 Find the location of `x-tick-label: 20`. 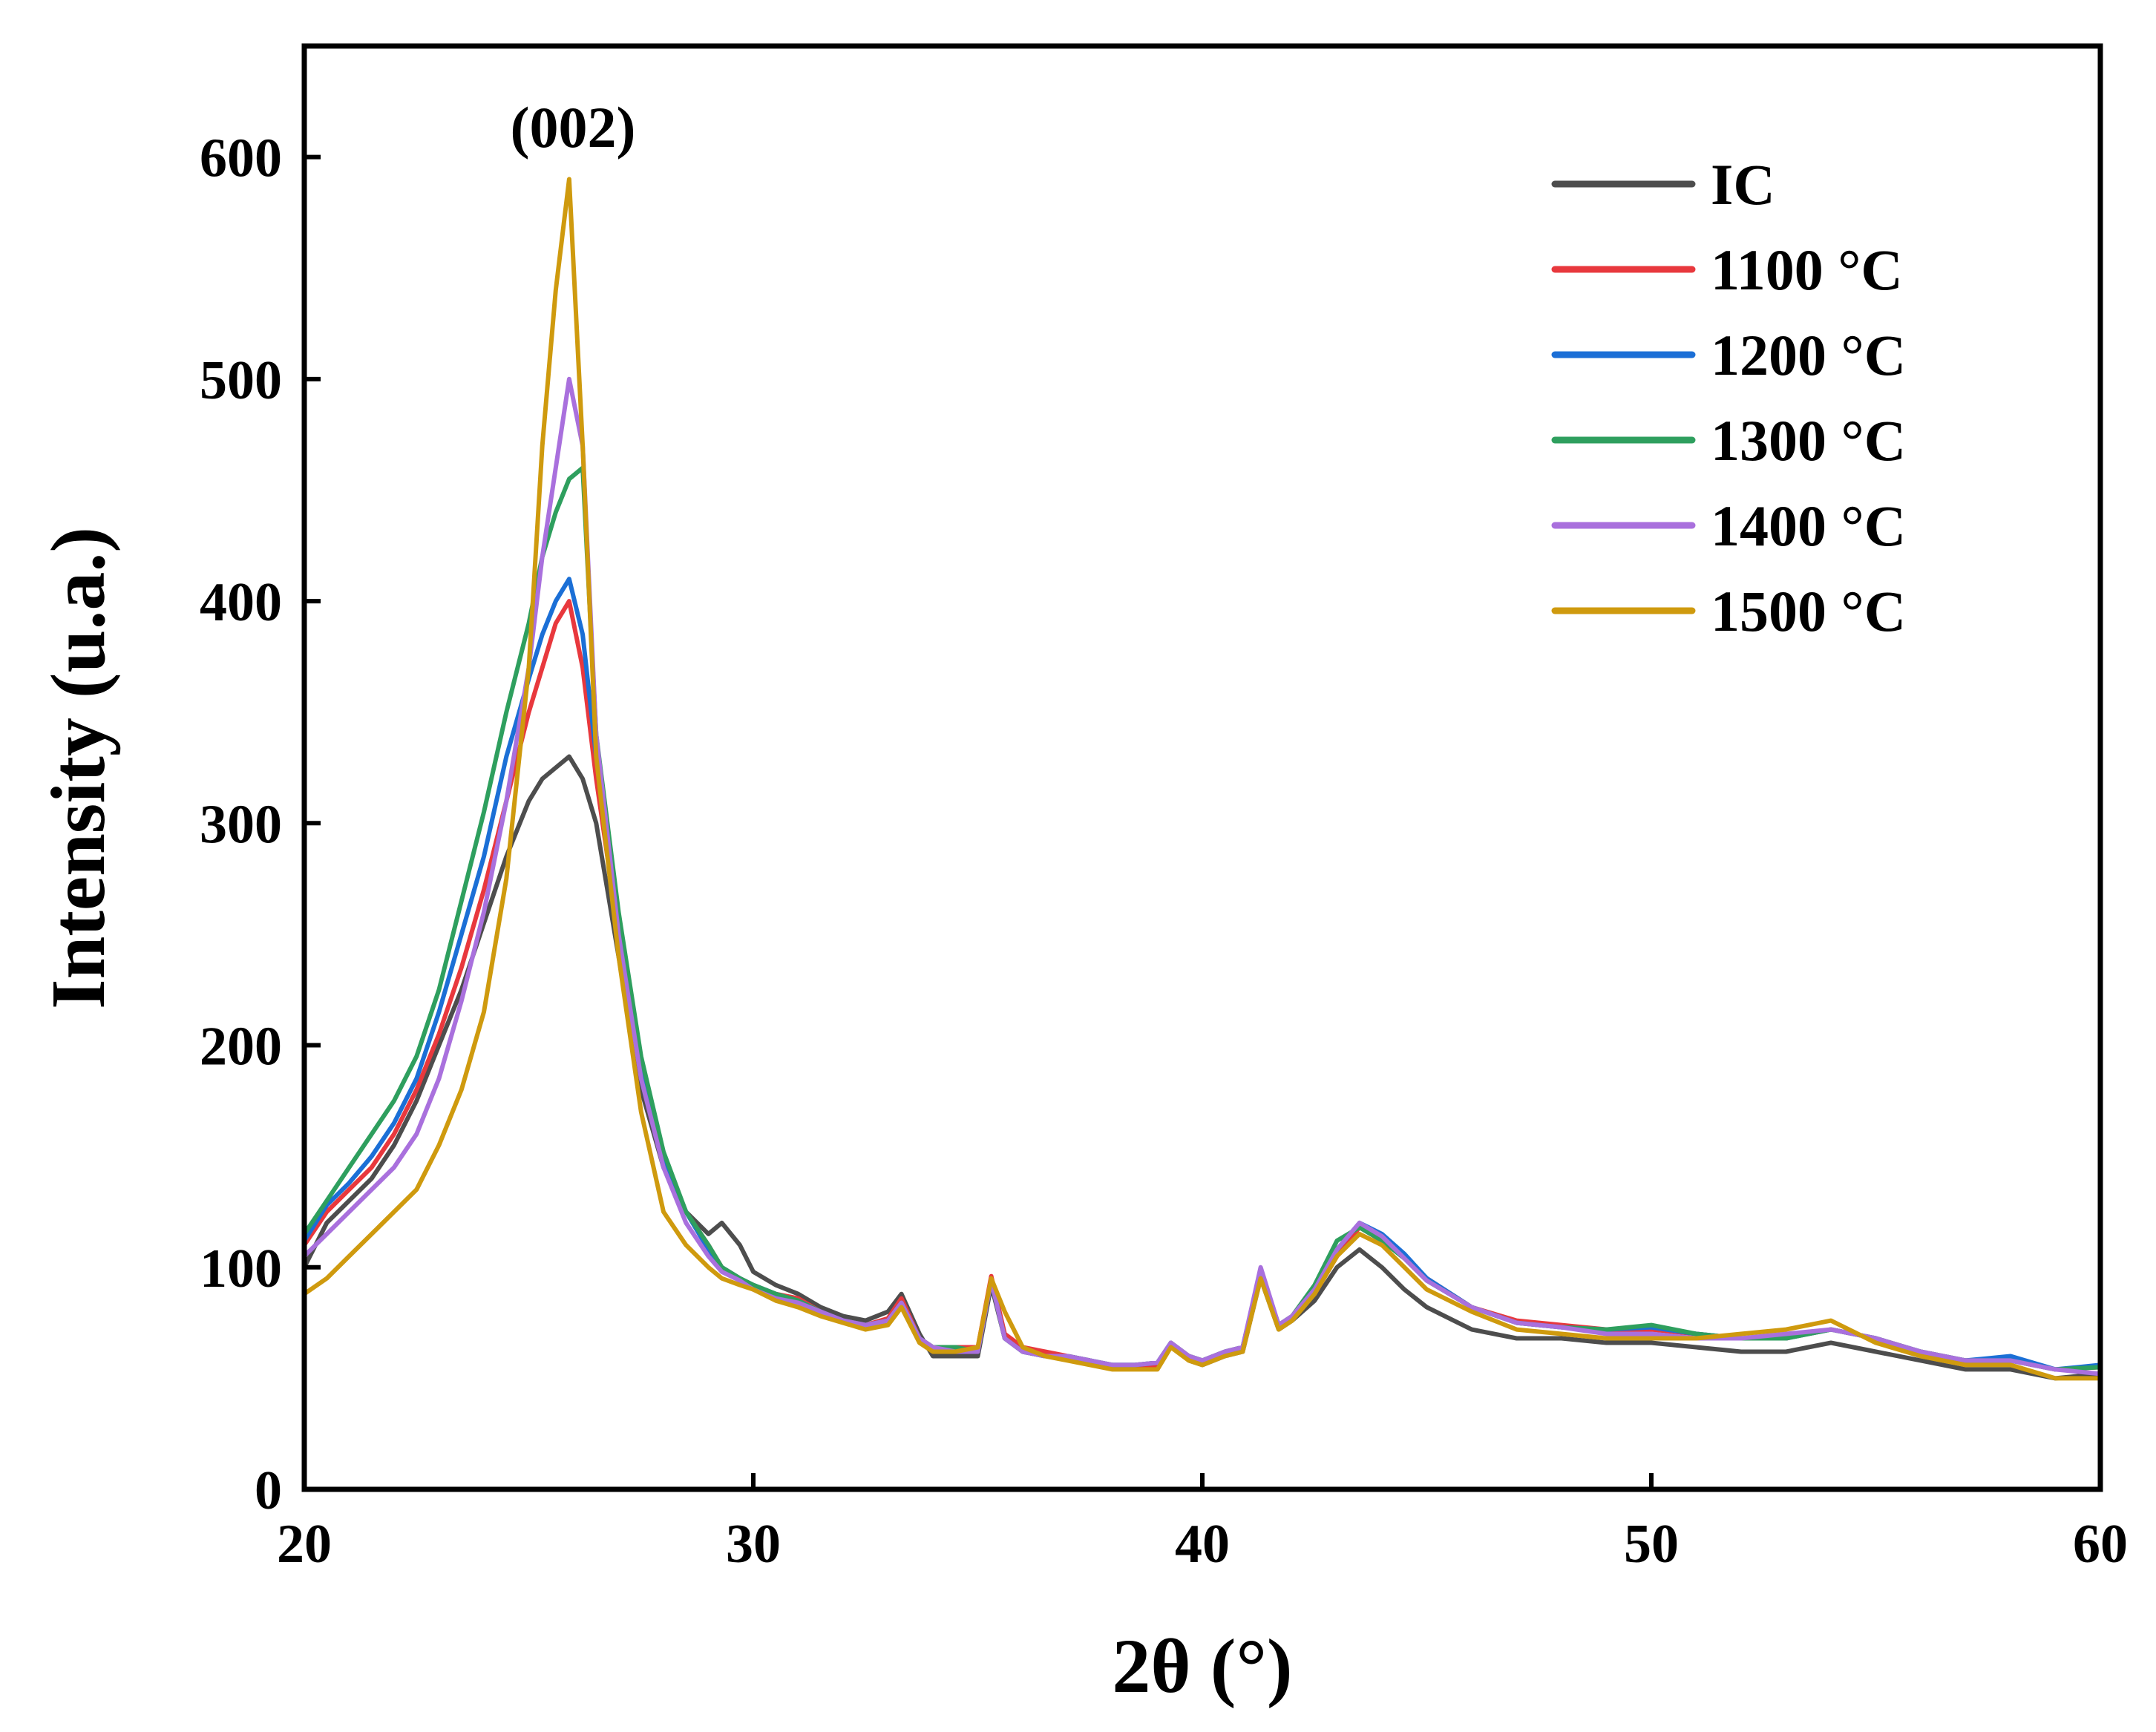

x-tick-label: 20 is located at coordinates (304, 1544).